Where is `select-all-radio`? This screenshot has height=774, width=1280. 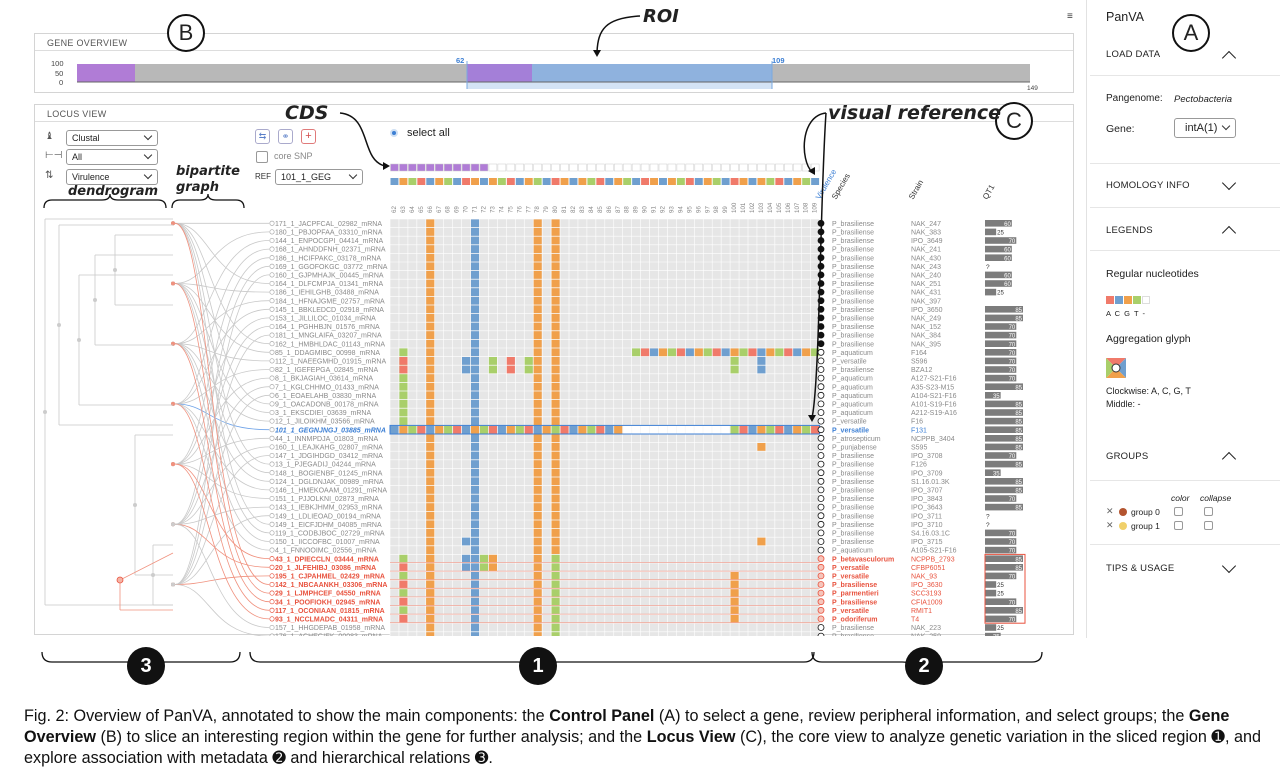
select-all-radio is located at coordinates (394, 133).